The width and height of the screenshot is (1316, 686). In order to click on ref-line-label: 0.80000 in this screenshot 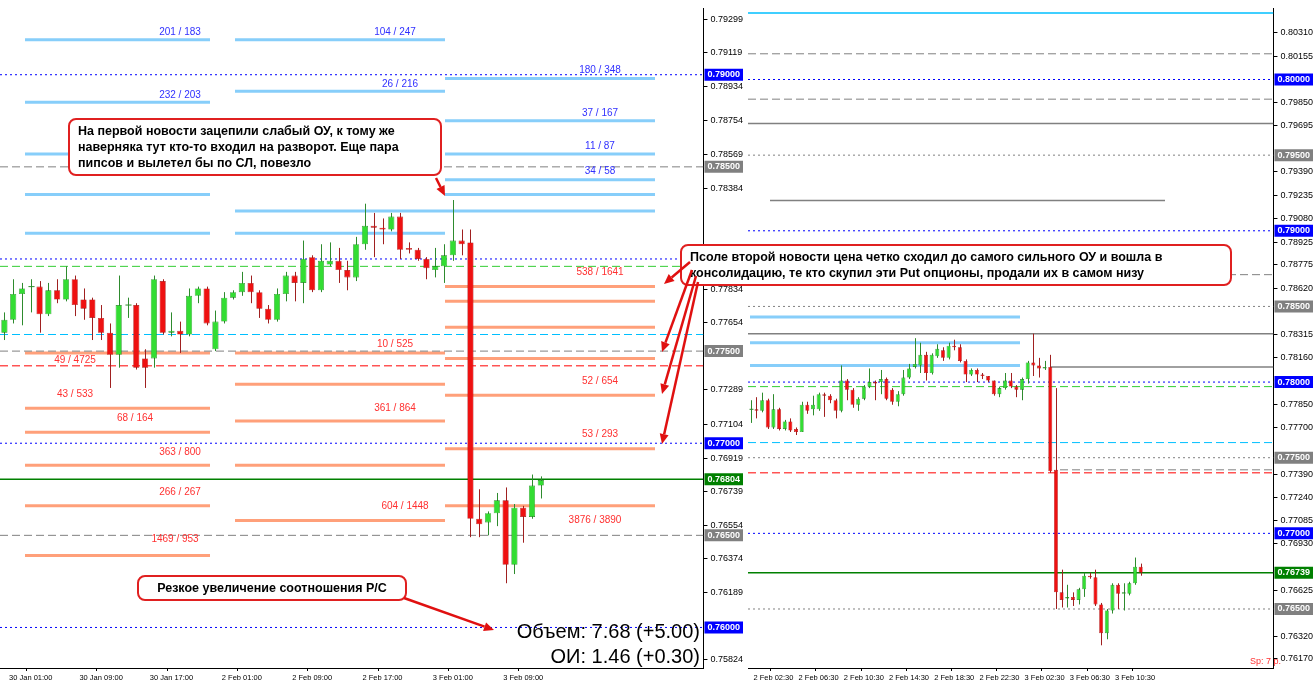, I will do `click(1294, 78)`.